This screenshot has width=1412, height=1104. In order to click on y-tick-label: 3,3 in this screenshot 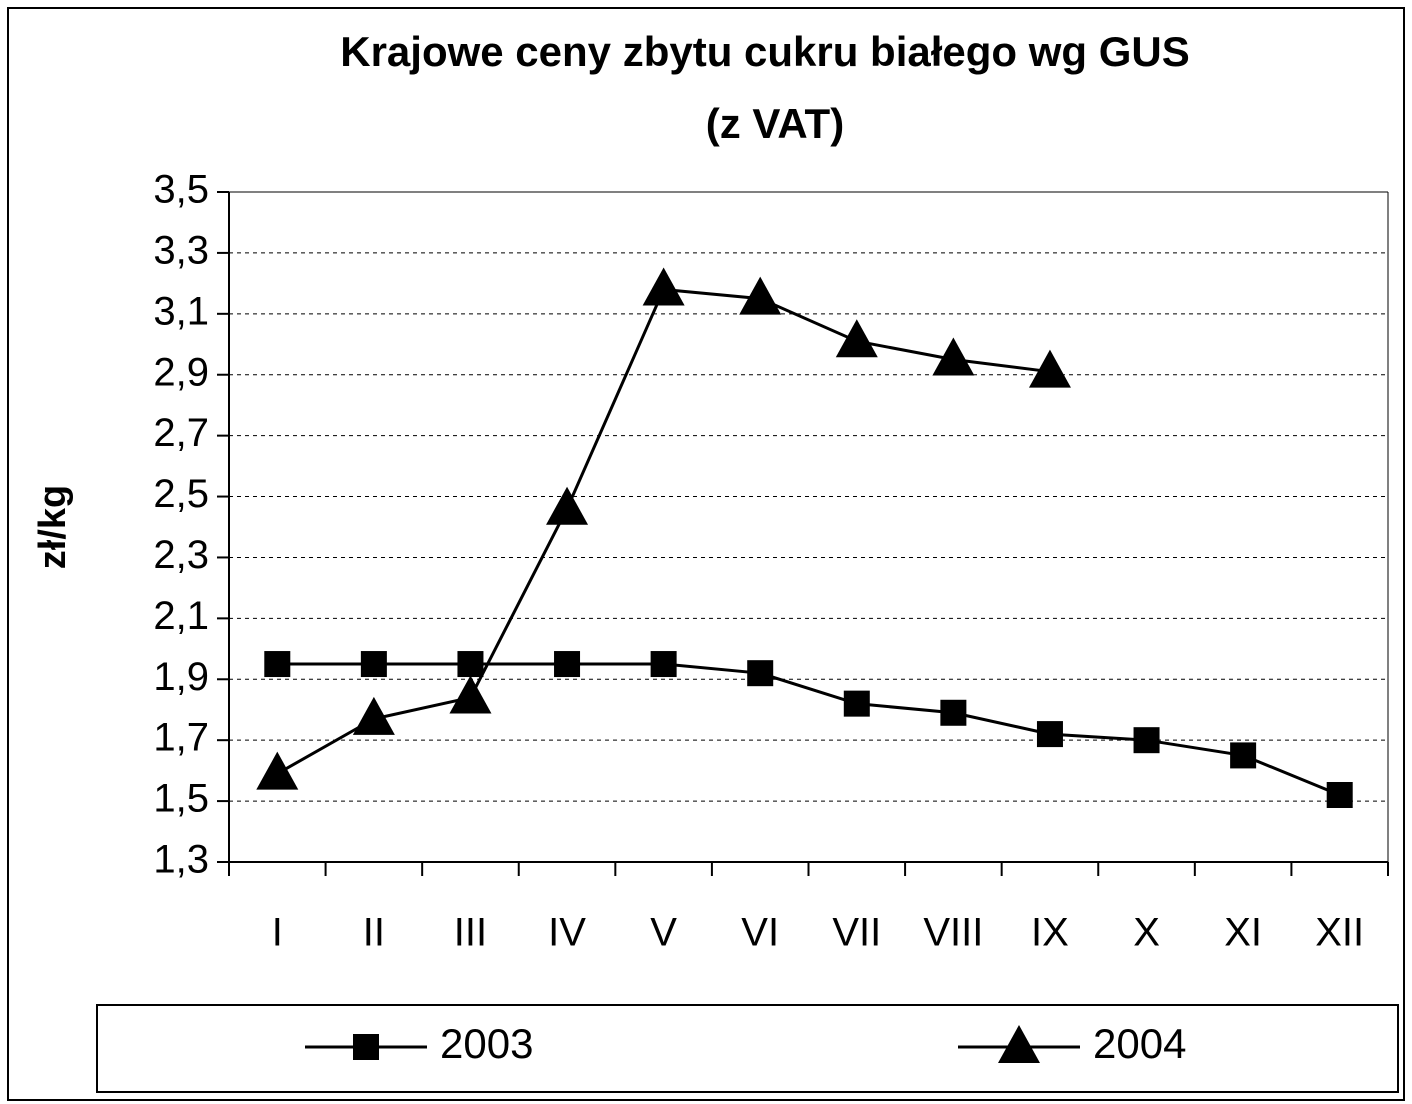, I will do `click(181, 250)`.